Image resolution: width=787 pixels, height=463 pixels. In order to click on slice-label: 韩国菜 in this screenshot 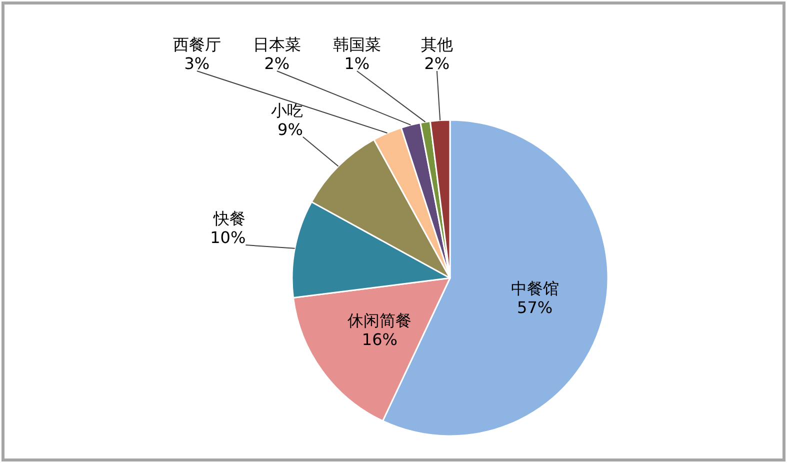, I will do `click(356, 44)`.